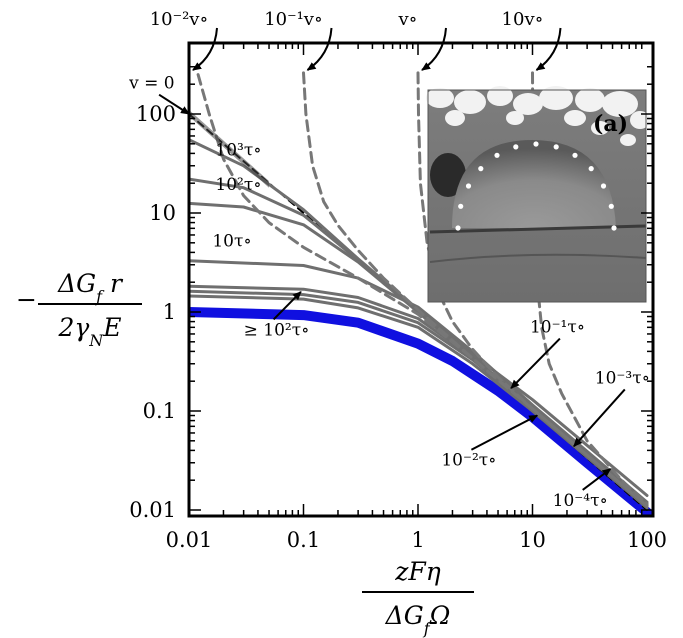  Describe the element at coordinates (238, 185) in the screenshot. I see `curve-annotation: 10²τ∘` at that location.